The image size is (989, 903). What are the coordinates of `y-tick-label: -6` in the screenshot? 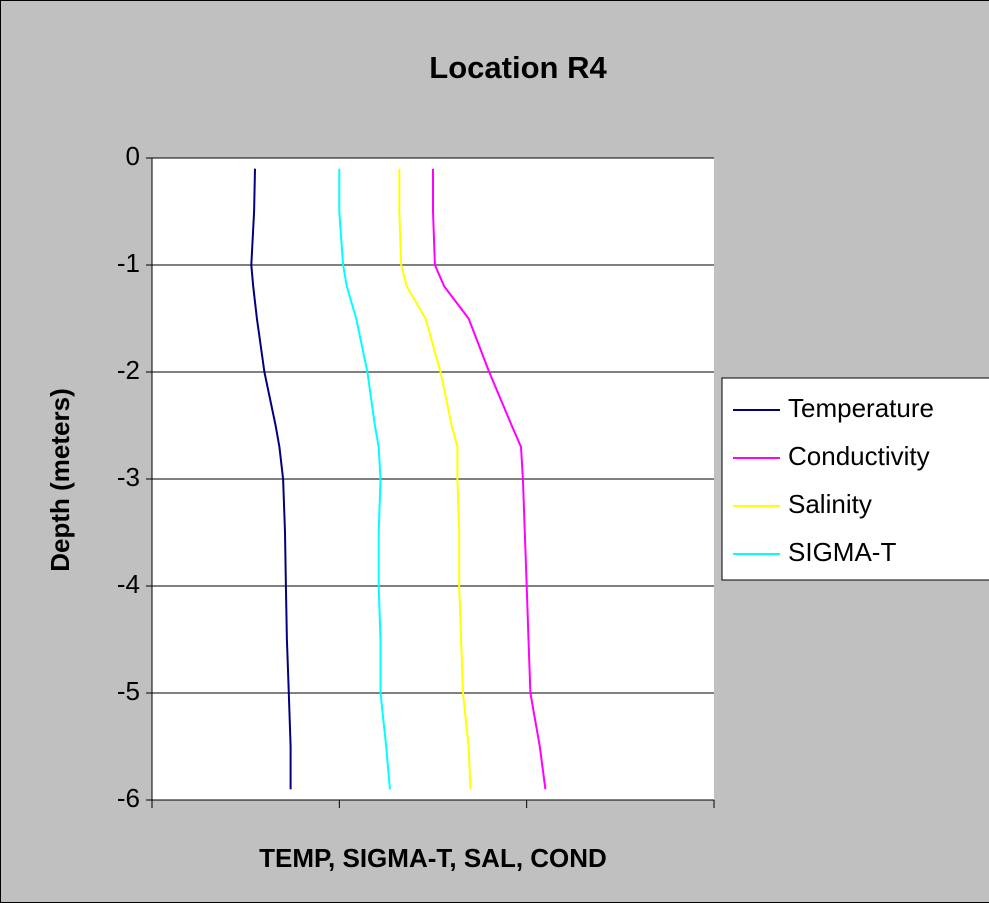 It's located at (128, 798).